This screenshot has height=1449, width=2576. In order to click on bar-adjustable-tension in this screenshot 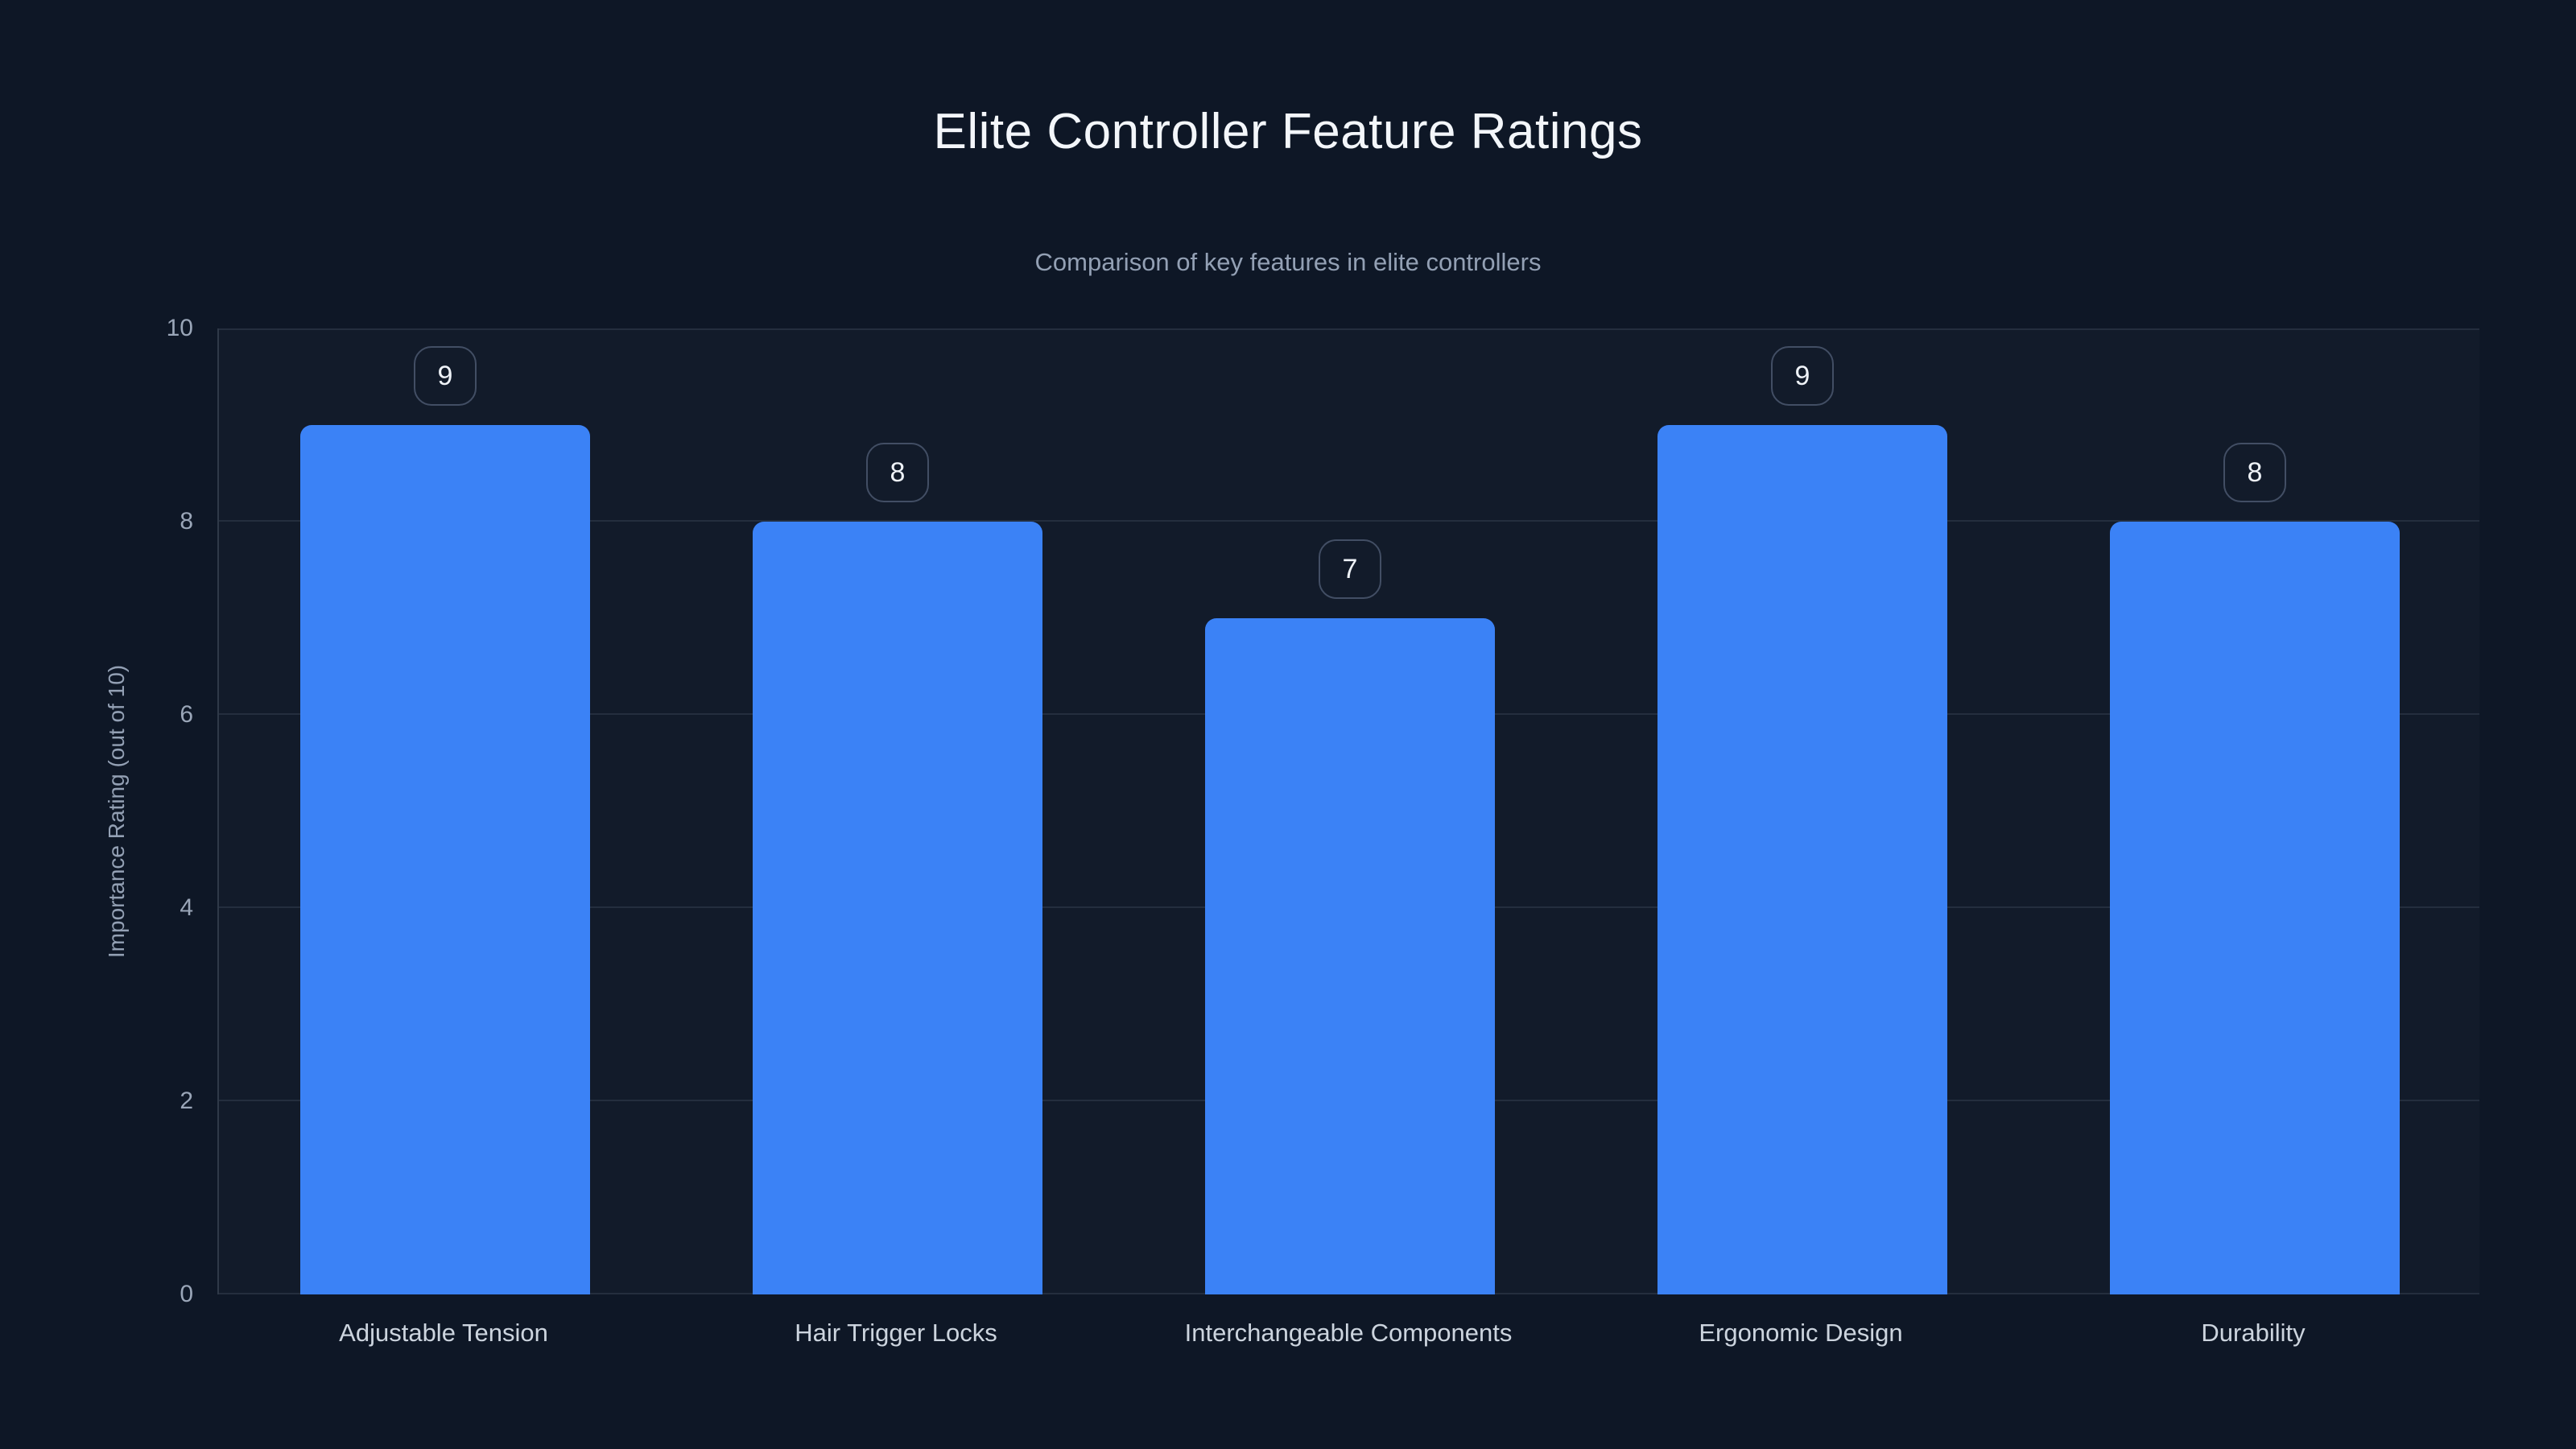, I will do `click(445, 859)`.